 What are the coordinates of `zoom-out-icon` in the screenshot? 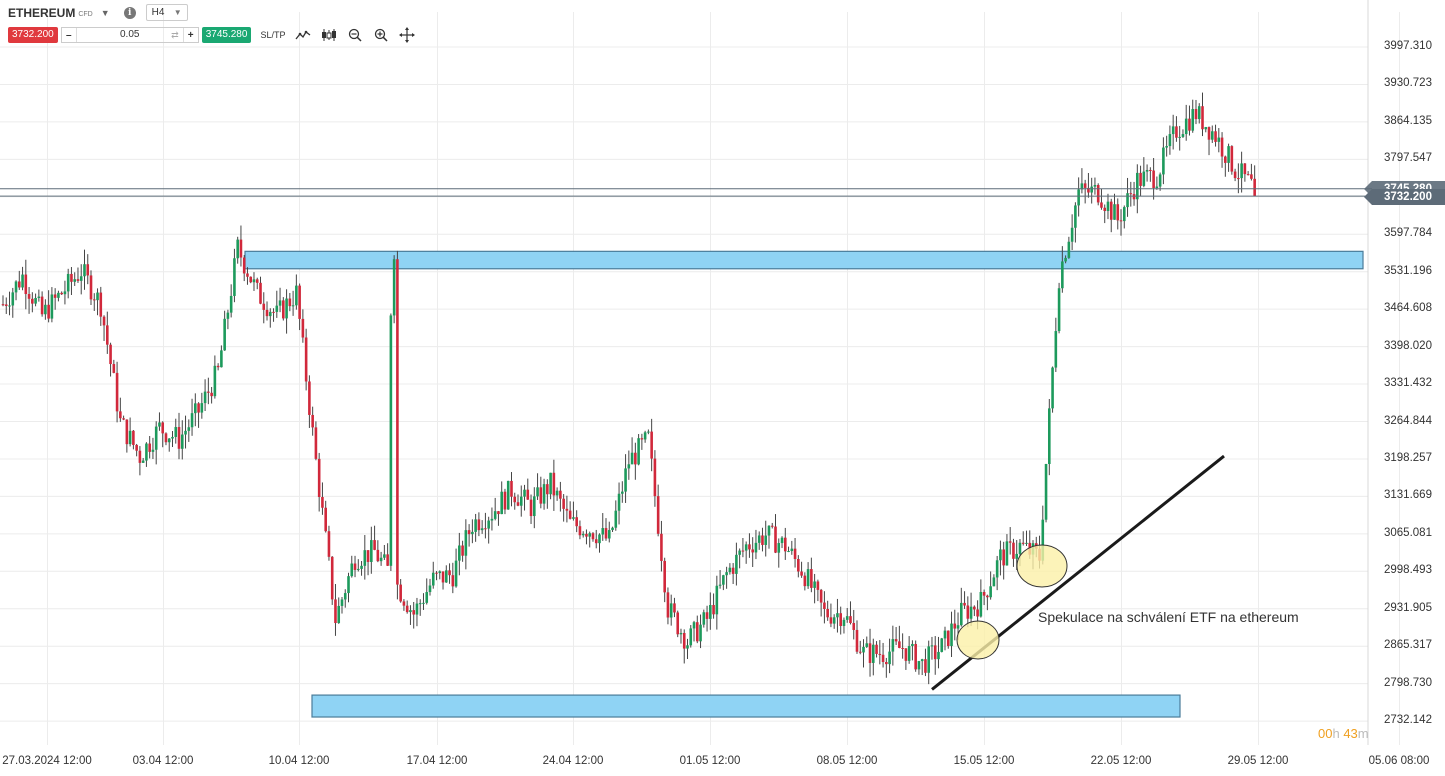 It's located at (355, 35).